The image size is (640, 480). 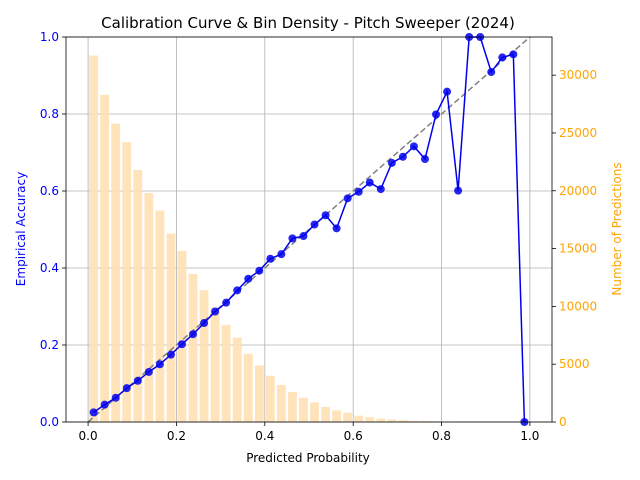 I want to click on y-right-axis-label: Number of Predictions, so click(x=617, y=228).